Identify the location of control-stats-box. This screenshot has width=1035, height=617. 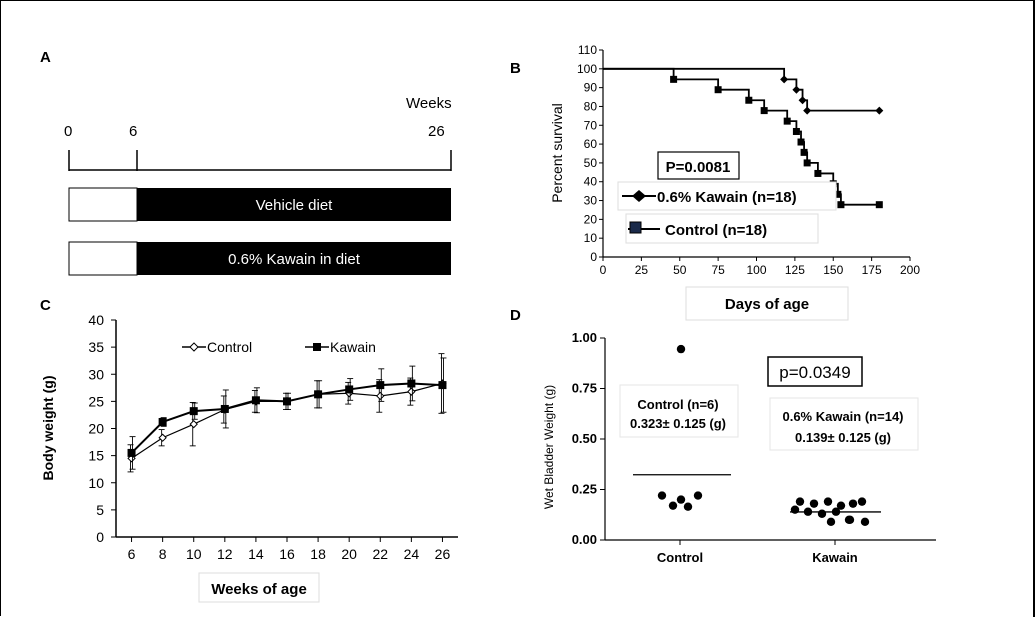
(679, 411).